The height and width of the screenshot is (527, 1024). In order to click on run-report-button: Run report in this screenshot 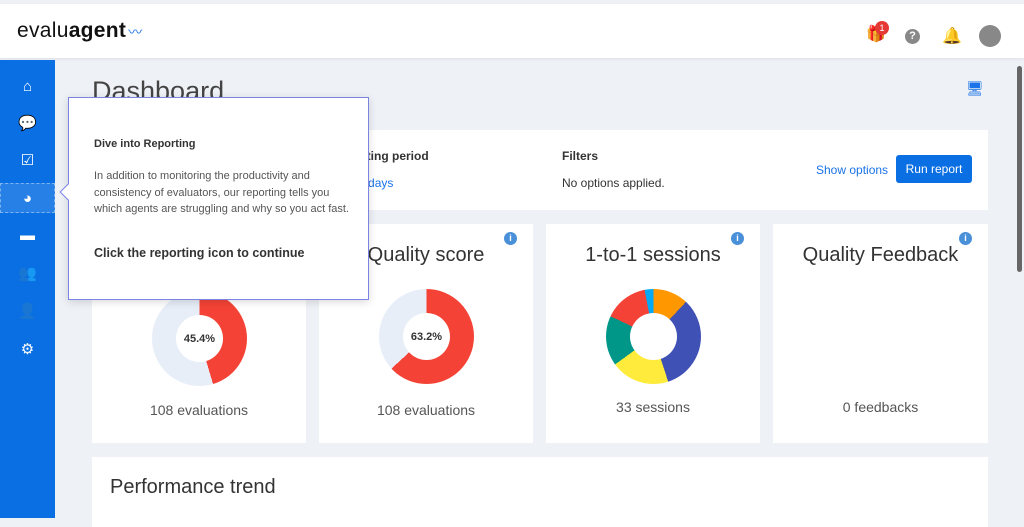, I will do `click(934, 169)`.